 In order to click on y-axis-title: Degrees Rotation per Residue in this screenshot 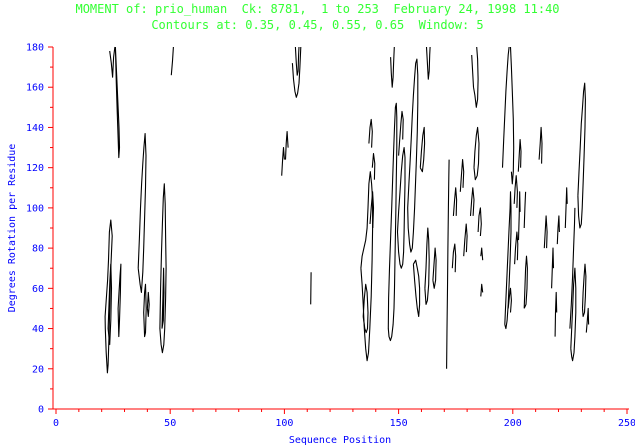, I will do `click(12, 228)`.